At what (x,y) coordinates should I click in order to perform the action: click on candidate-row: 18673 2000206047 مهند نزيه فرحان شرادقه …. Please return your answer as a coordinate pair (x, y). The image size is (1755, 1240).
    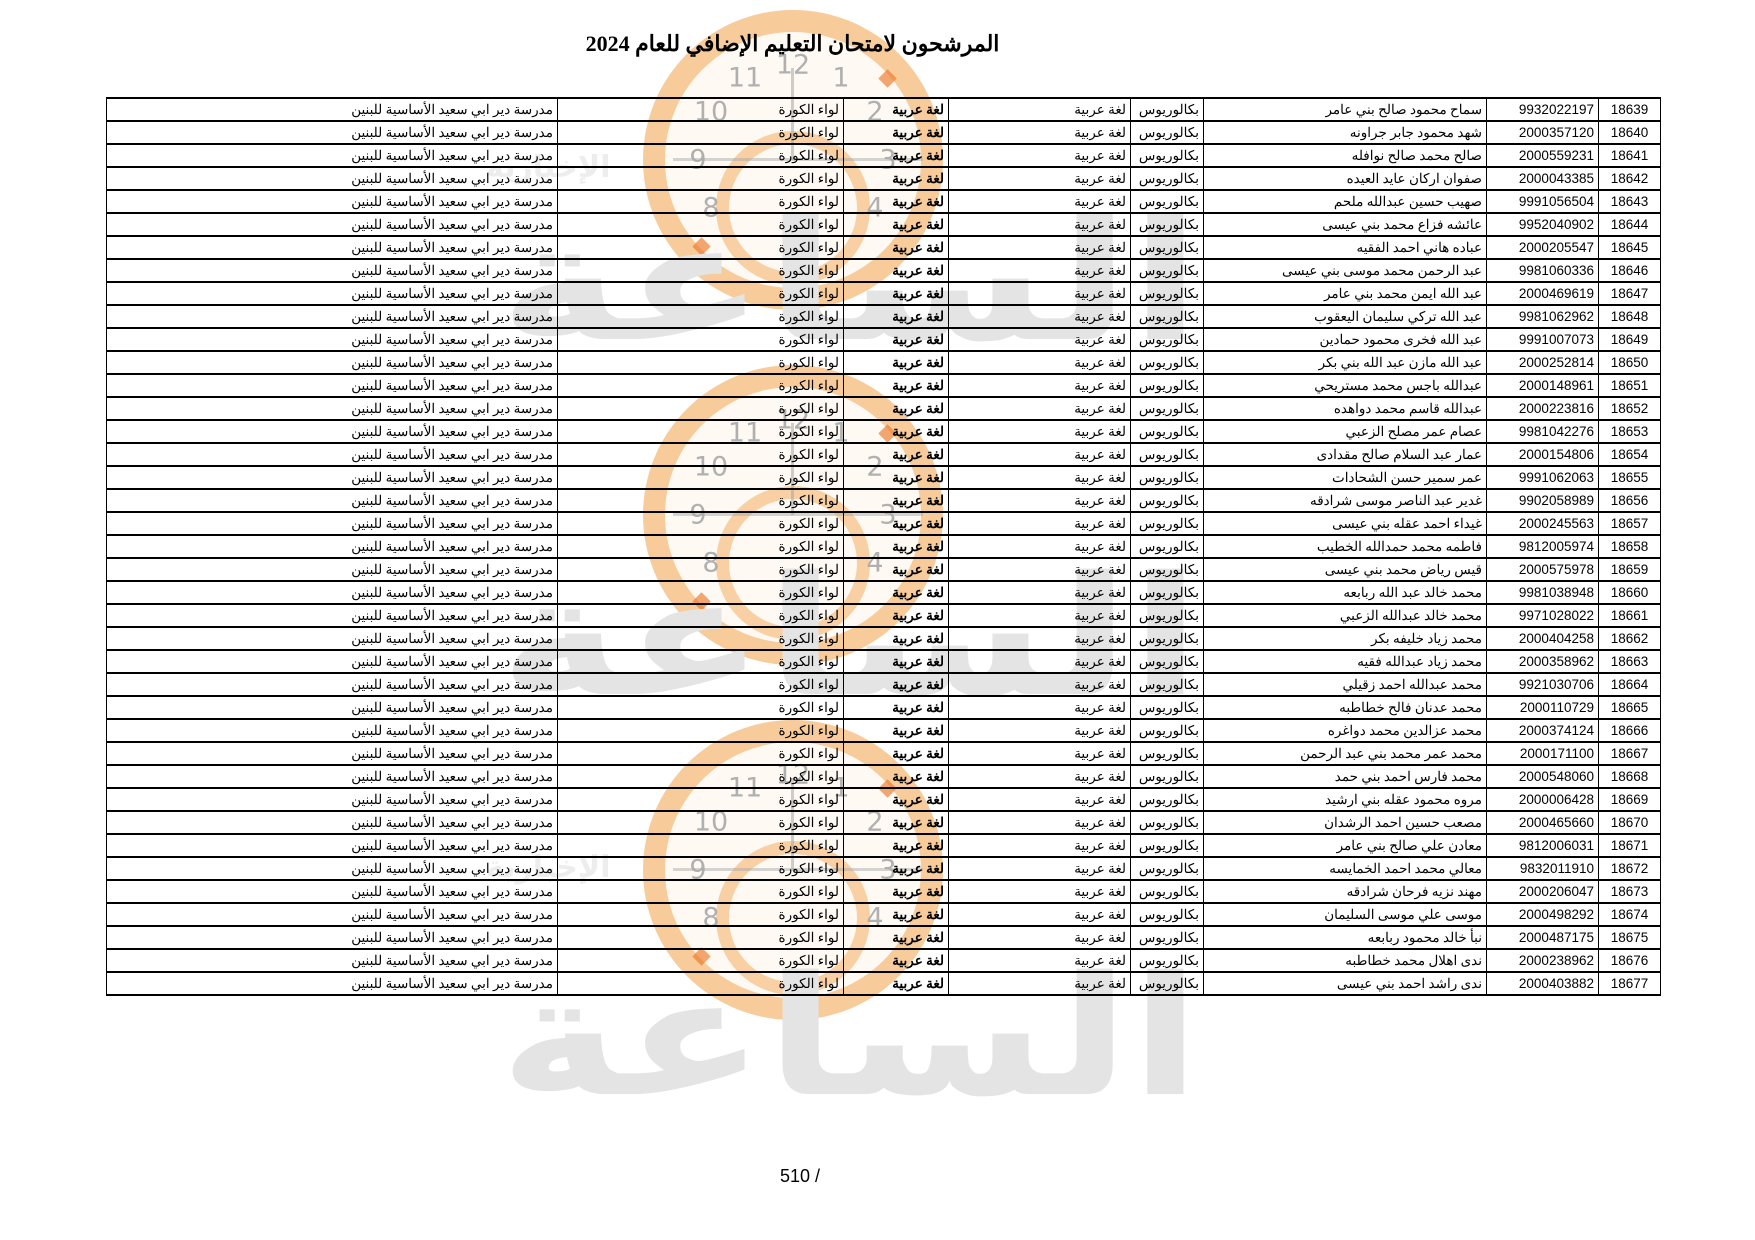
    Looking at the image, I should click on (883, 891).